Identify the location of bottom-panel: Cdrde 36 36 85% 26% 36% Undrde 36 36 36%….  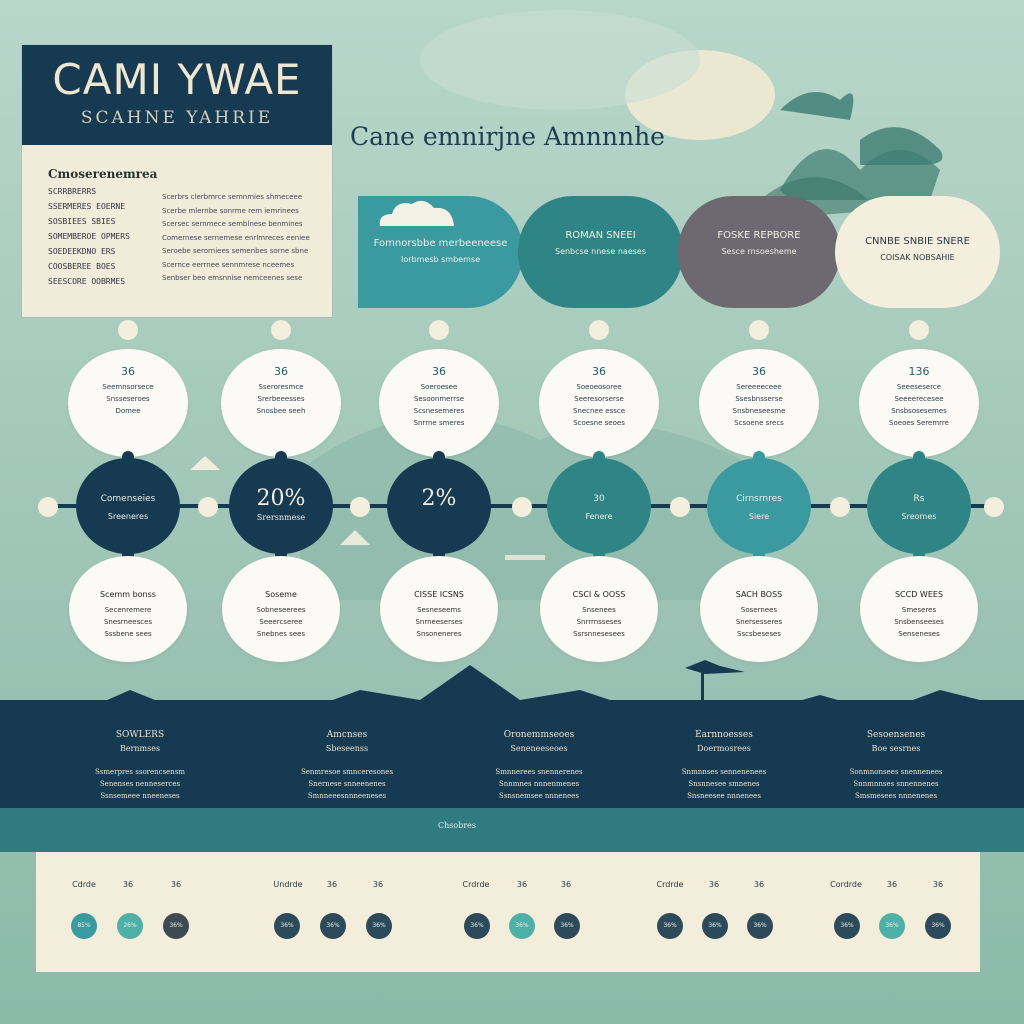
(508, 912).